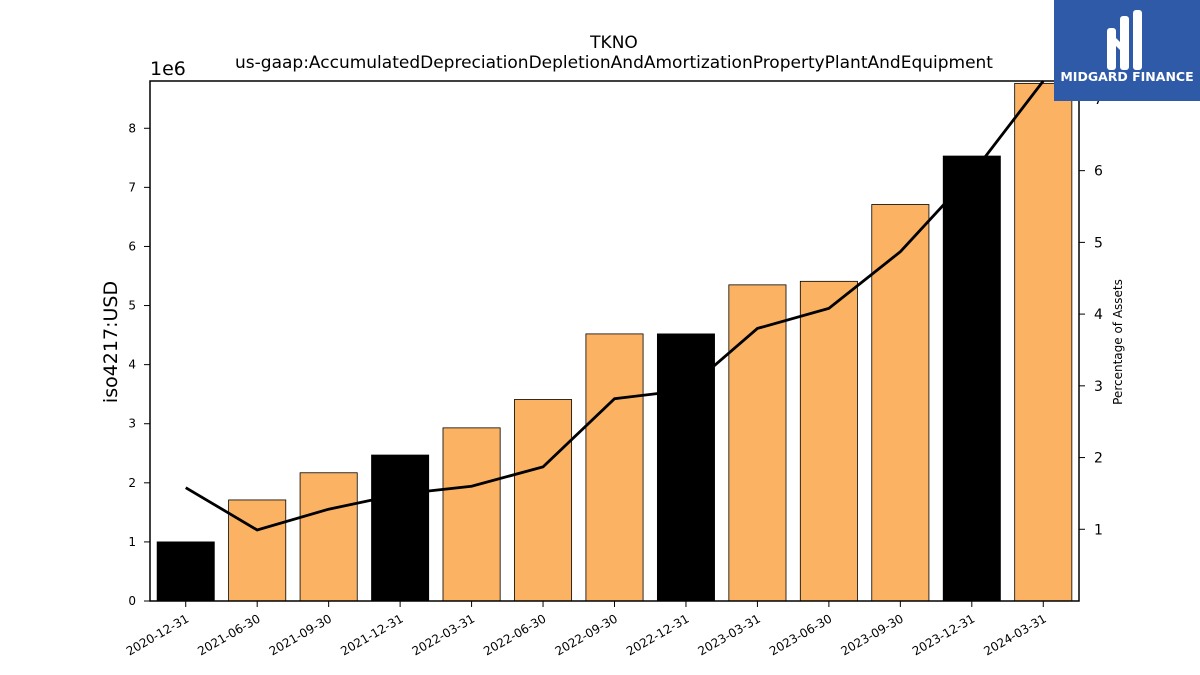 The image size is (1200, 675). What do you see at coordinates (586, 634) in the screenshot?
I see `x-tick-label: 2022-09-30` at bounding box center [586, 634].